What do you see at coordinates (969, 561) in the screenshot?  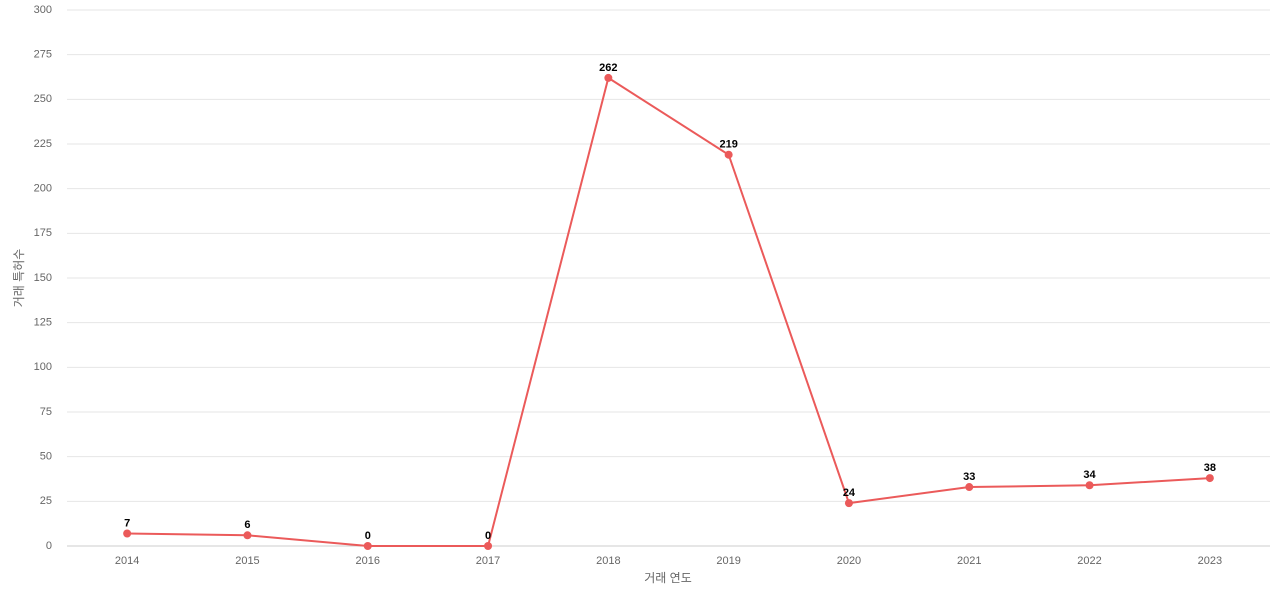 I see `x-tick-label: 2021` at bounding box center [969, 561].